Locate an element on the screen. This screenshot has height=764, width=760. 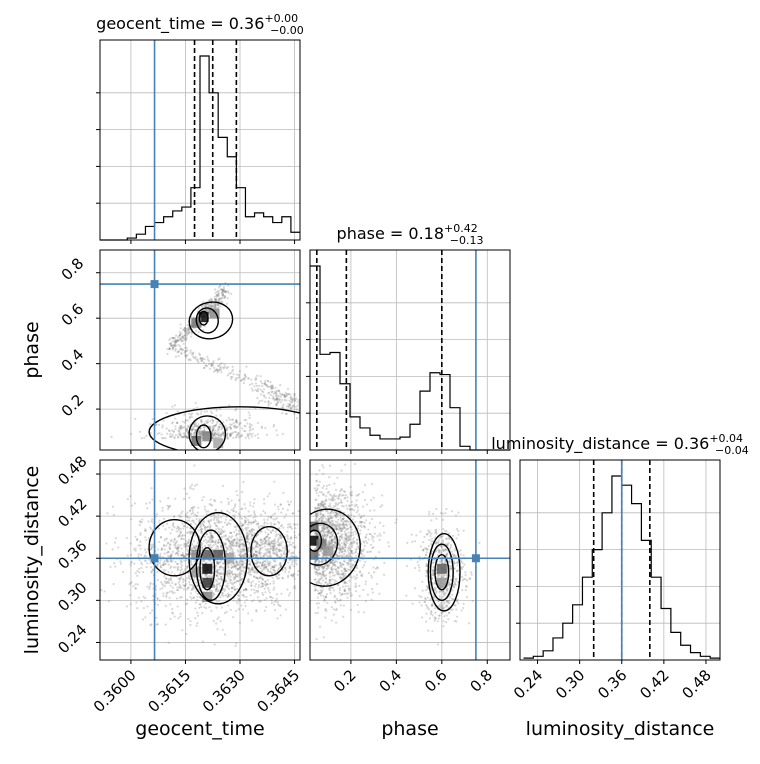
phase-ytick-label: 0.4 is located at coordinates (73, 360).